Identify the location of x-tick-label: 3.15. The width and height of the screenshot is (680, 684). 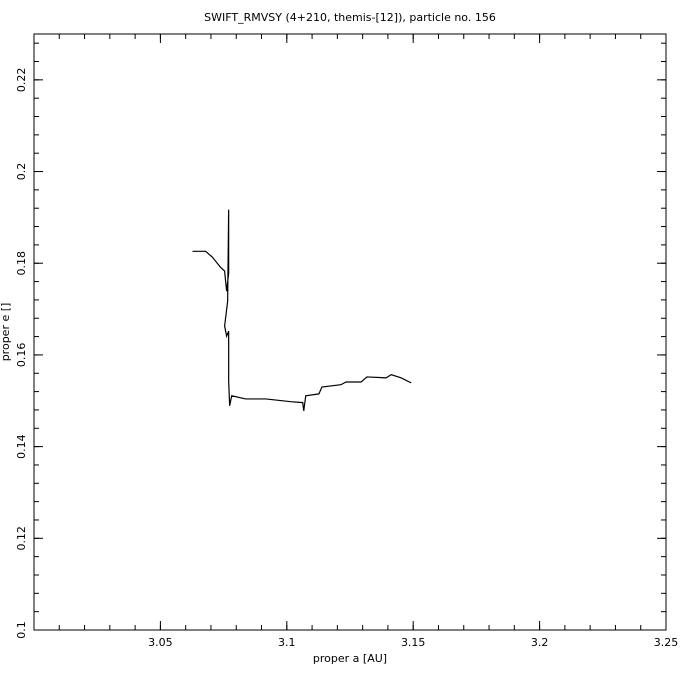
(413, 642).